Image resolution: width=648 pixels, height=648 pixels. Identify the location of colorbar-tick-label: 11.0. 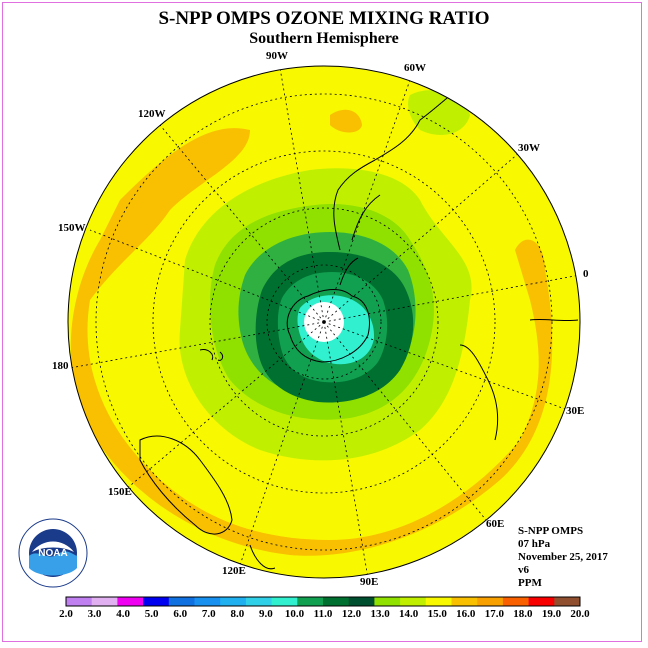
(323, 614).